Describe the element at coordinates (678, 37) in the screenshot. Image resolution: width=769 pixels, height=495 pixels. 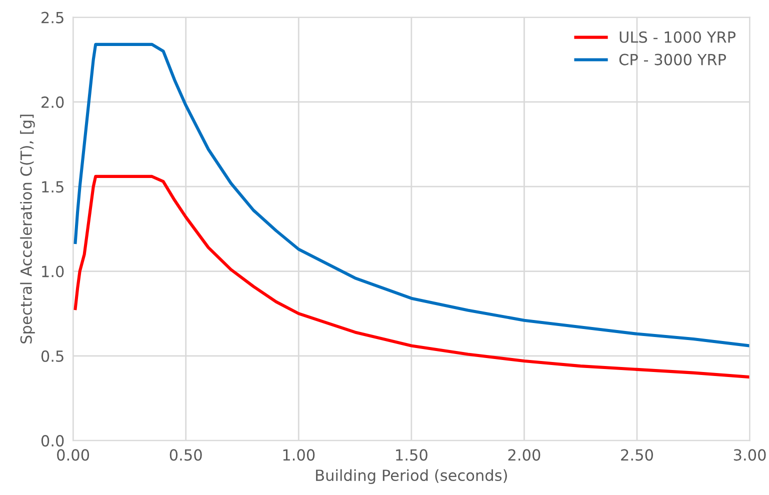
I see `legend-label: ULS - 1000 YRP` at that location.